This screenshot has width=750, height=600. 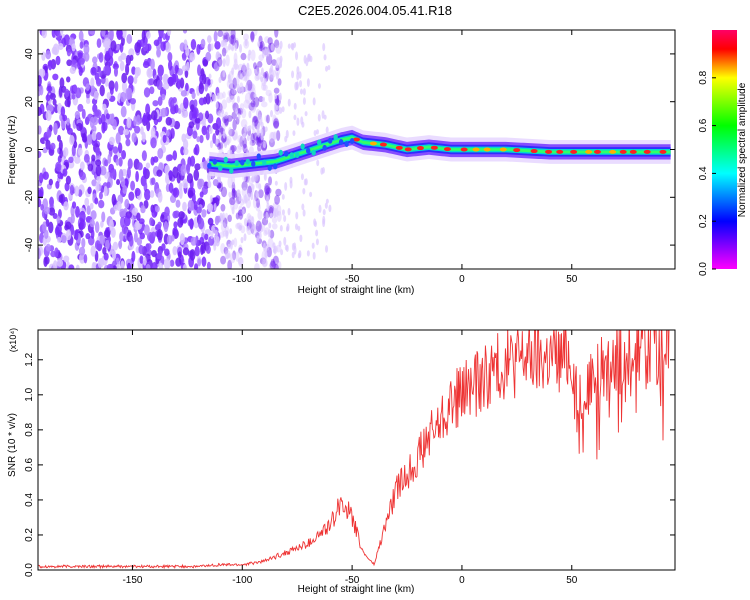 I want to click on x-tick-label: 50, so click(x=572, y=279).